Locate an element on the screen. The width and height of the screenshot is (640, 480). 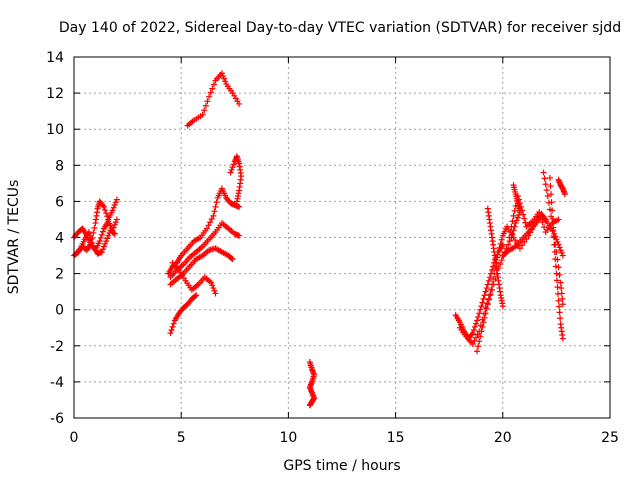
y-axis-label: SDTVAR / TECUs is located at coordinates (14, 237).